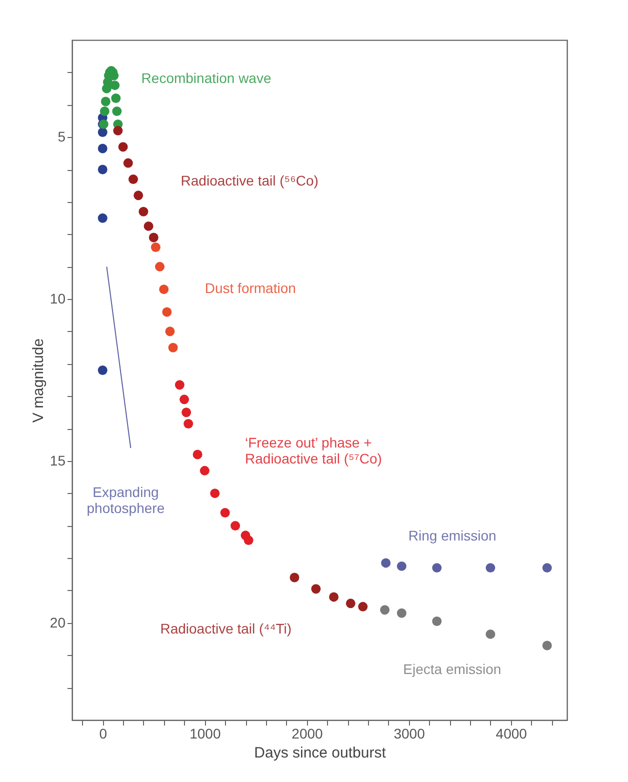  Describe the element at coordinates (205, 734) in the screenshot. I see `x-tick-label: 1000` at that location.